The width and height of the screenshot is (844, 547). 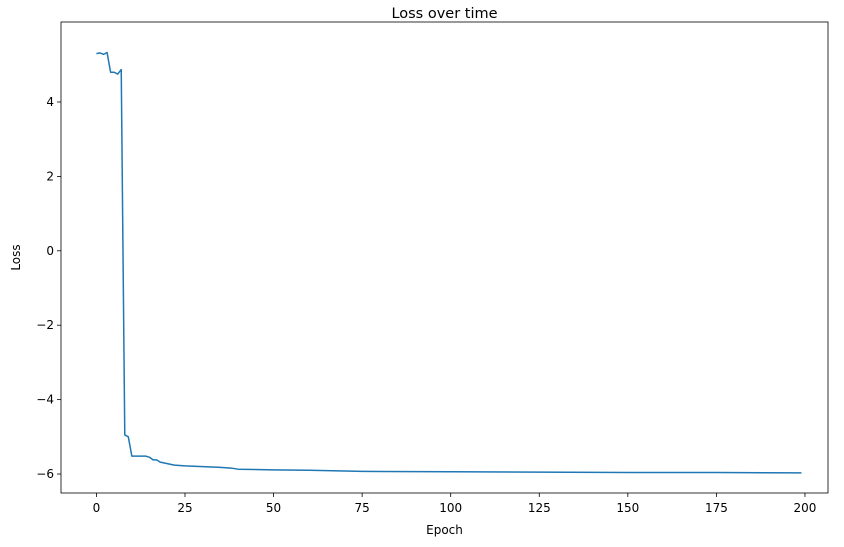 I want to click on x-axis-label: Epoch, so click(x=444, y=530).